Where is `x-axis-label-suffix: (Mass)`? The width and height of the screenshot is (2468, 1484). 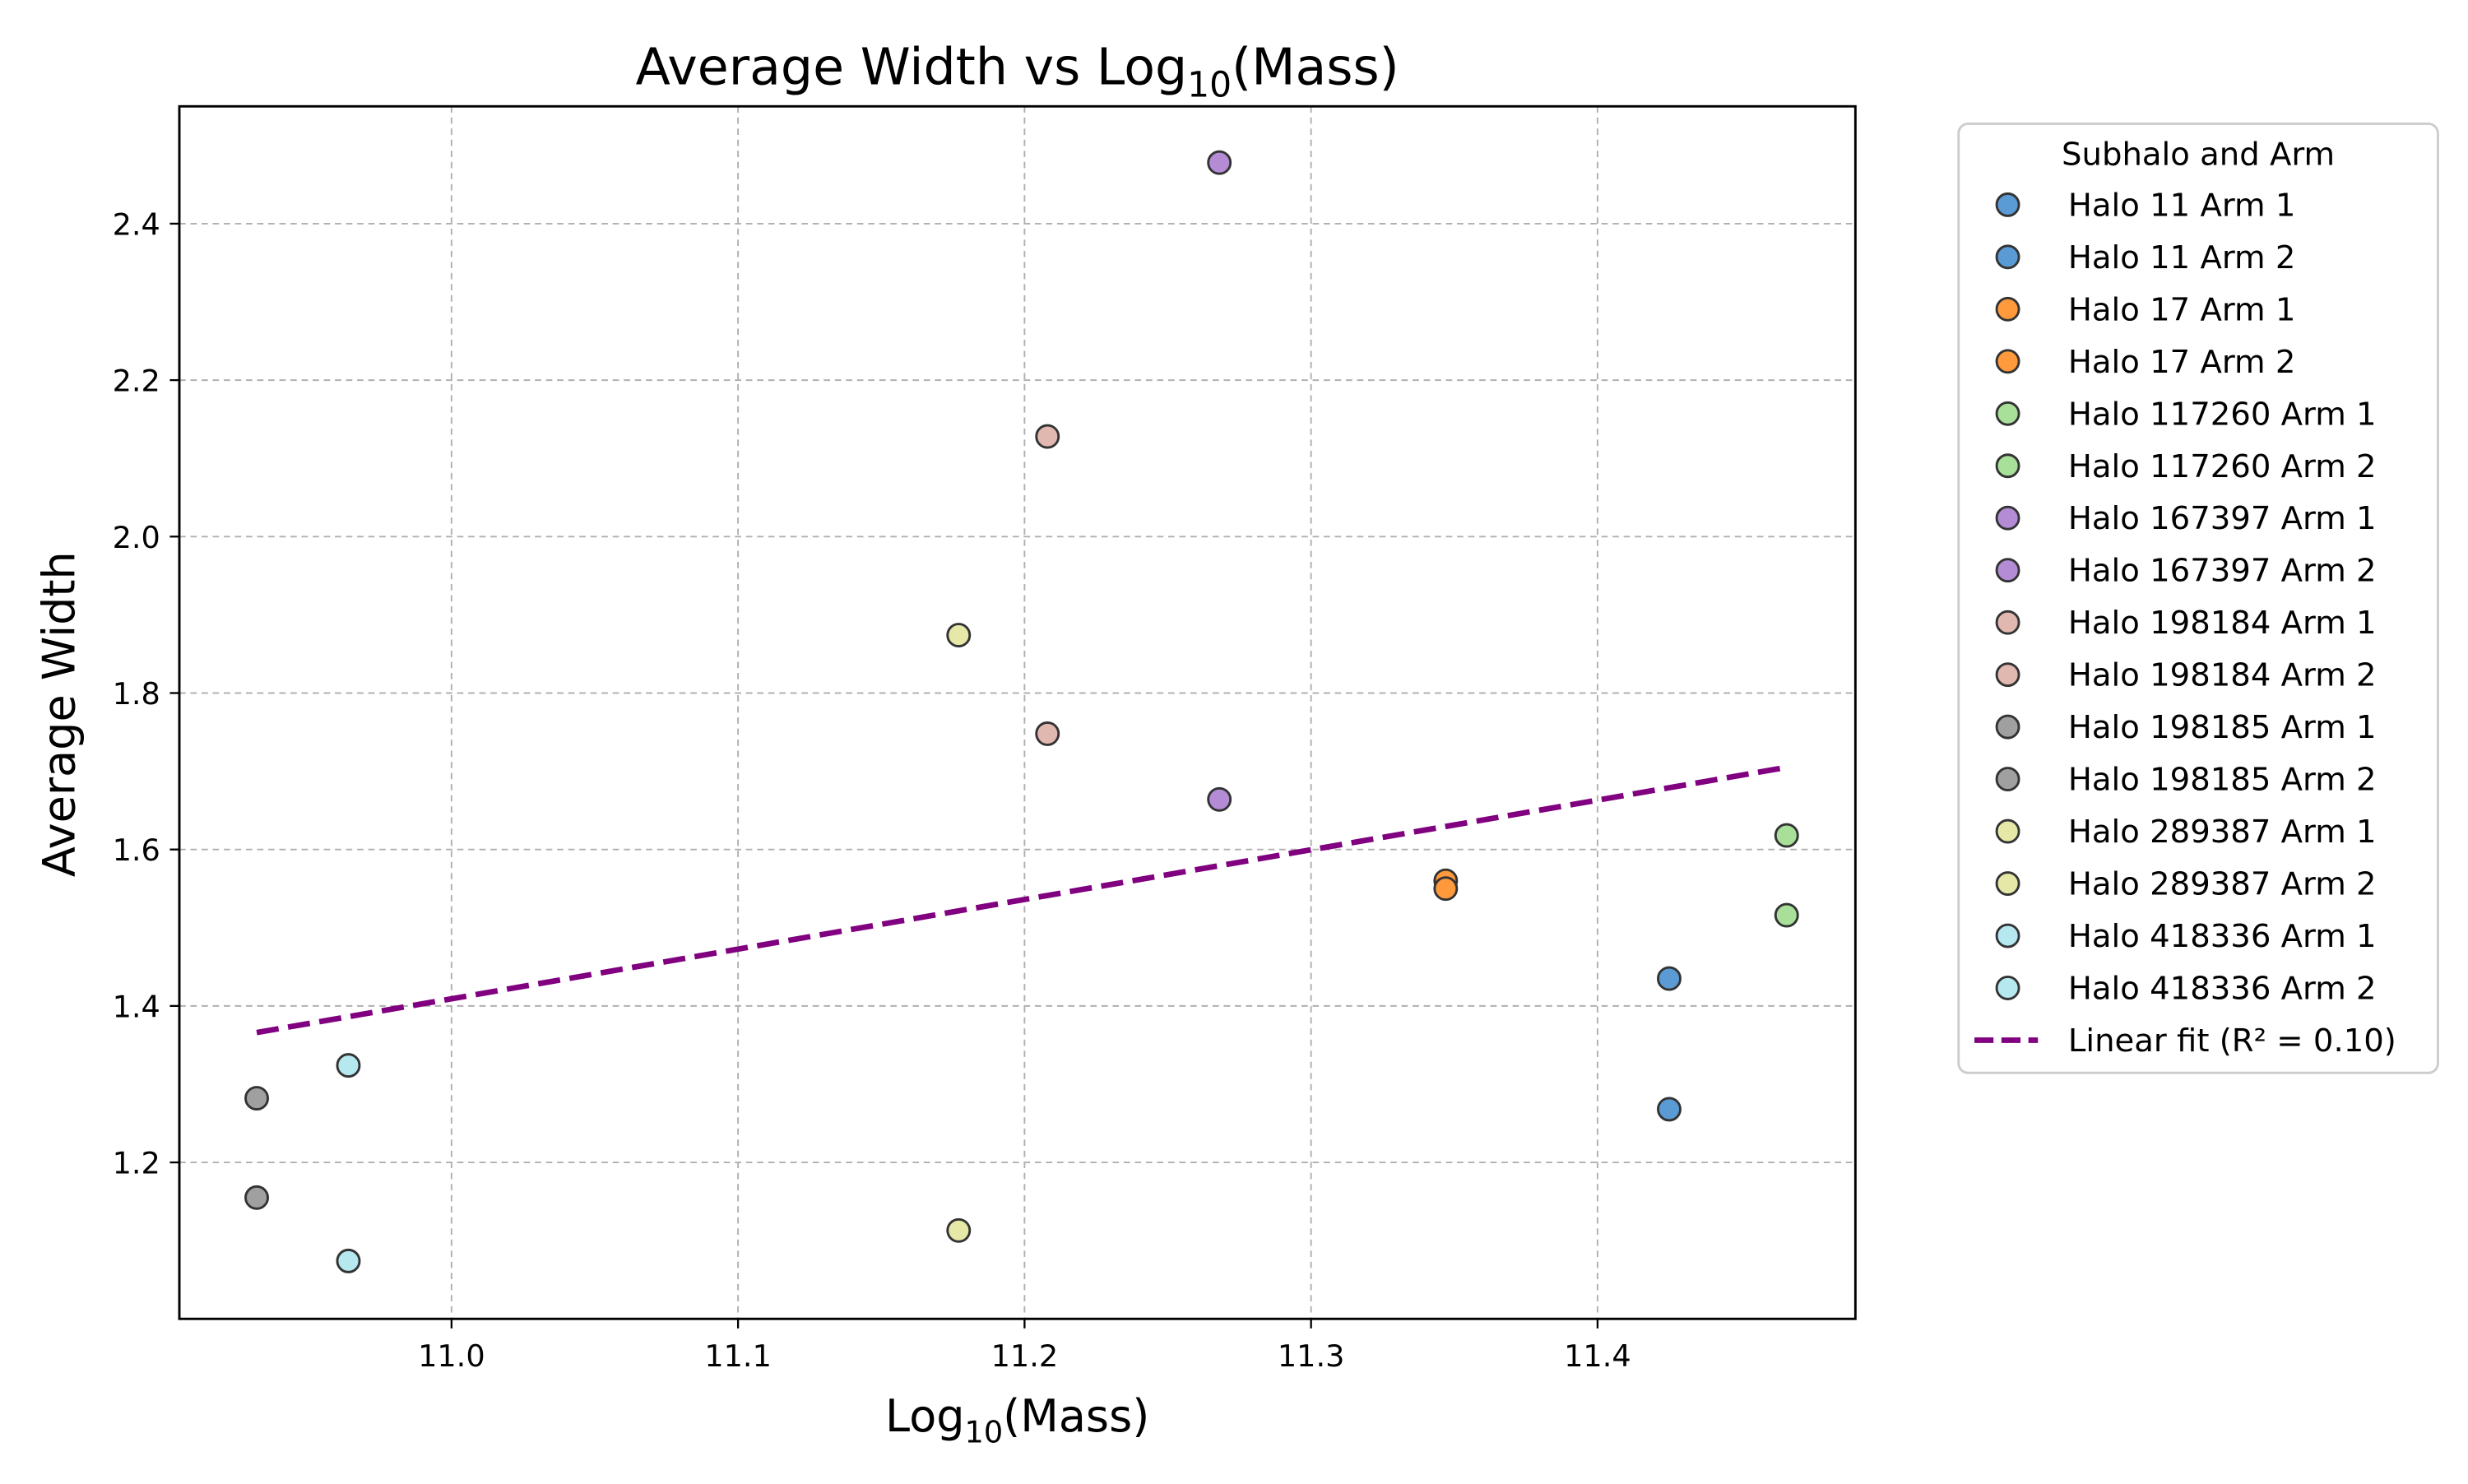 x-axis-label-suffix: (Mass) is located at coordinates (1076, 1416).